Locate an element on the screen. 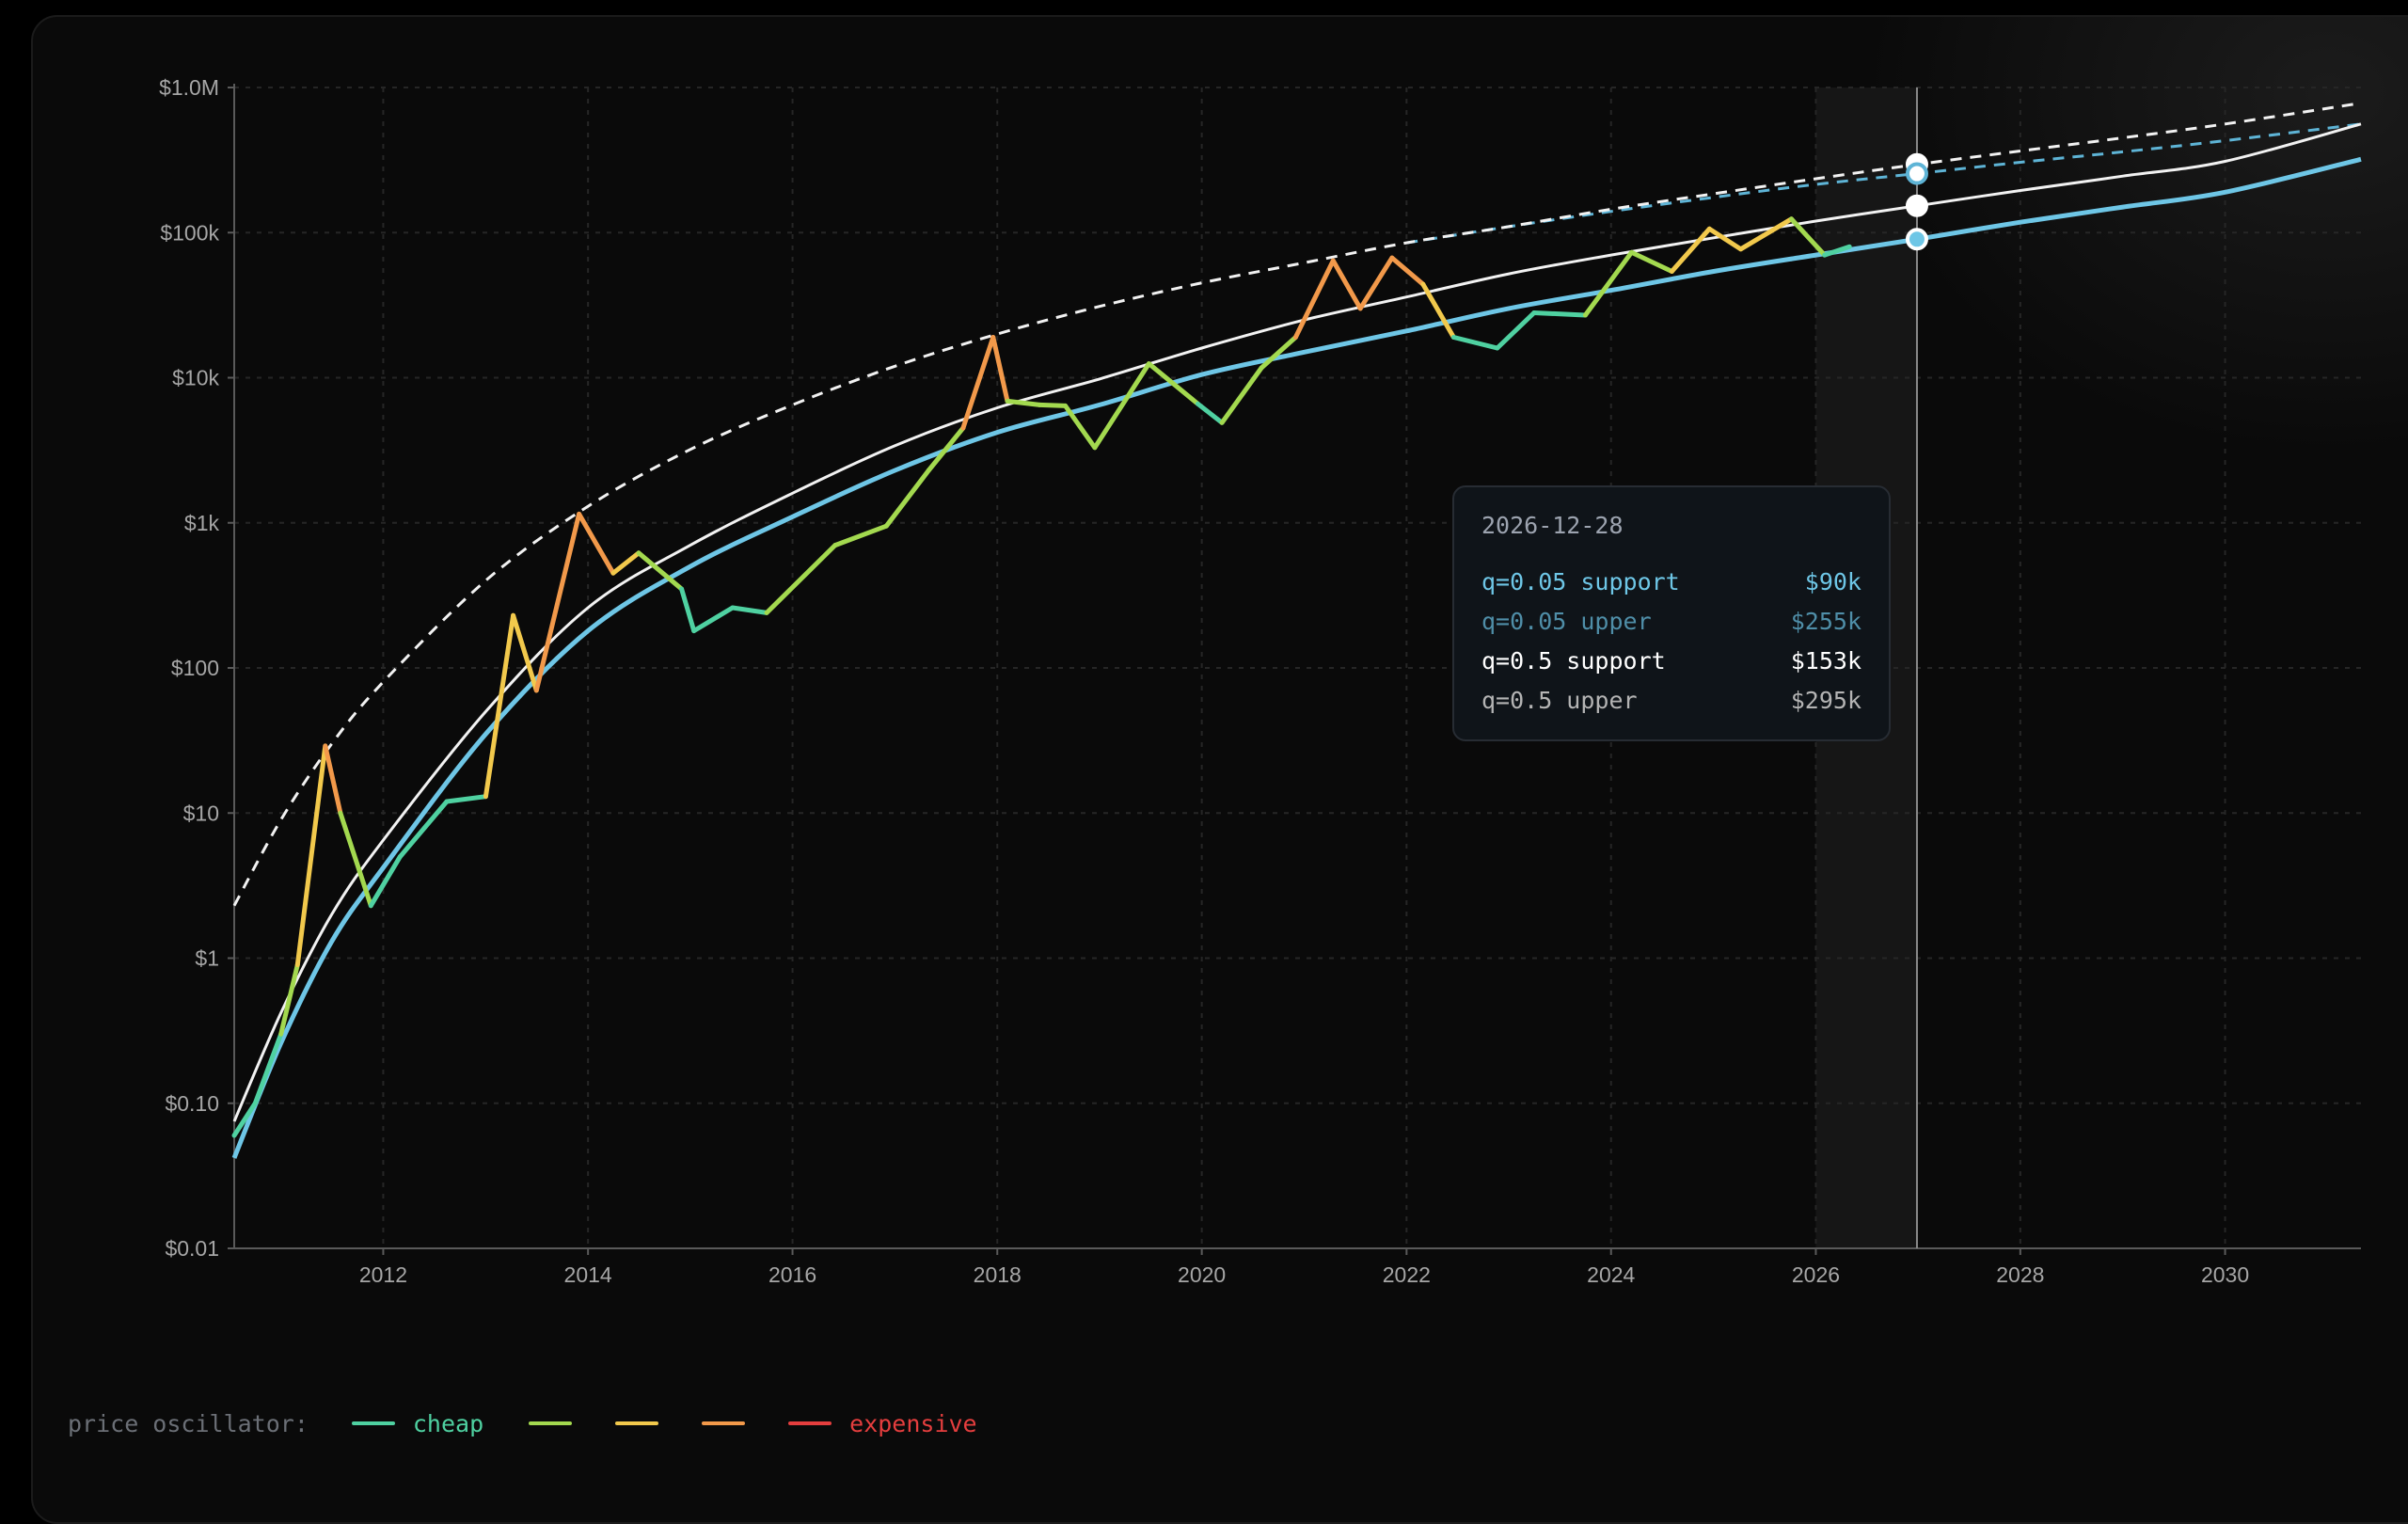  tooltip-label: q=0.05 support is located at coordinates (1581, 581).